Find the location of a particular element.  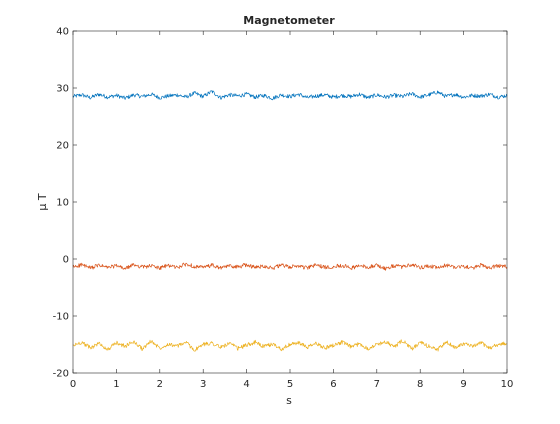

y-tick-label: 20 is located at coordinates (62, 146).